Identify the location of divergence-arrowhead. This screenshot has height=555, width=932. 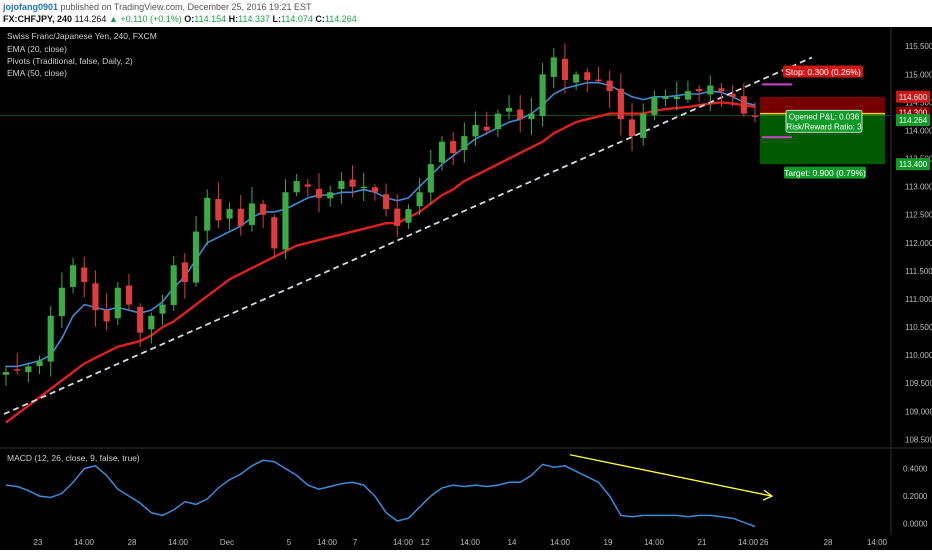
(768, 495).